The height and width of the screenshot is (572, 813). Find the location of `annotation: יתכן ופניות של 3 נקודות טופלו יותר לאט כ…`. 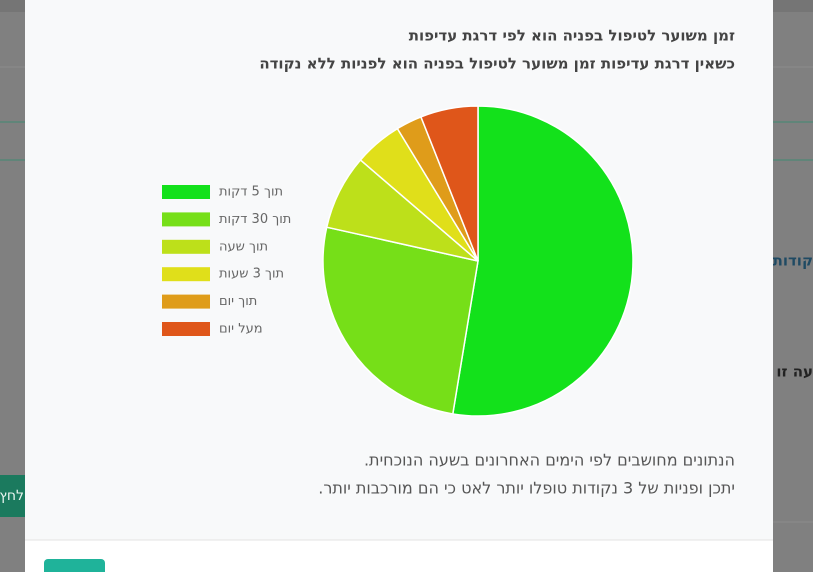

annotation: יתכן ופניות של 3 נקודות טופלו יותר לאט כ… is located at coordinates (526, 488).